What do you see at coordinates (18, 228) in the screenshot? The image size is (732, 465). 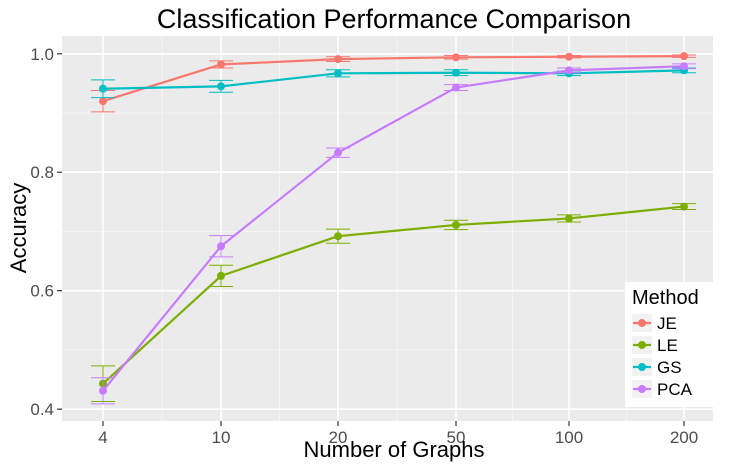 I see `y-axis-title: Accuracy` at bounding box center [18, 228].